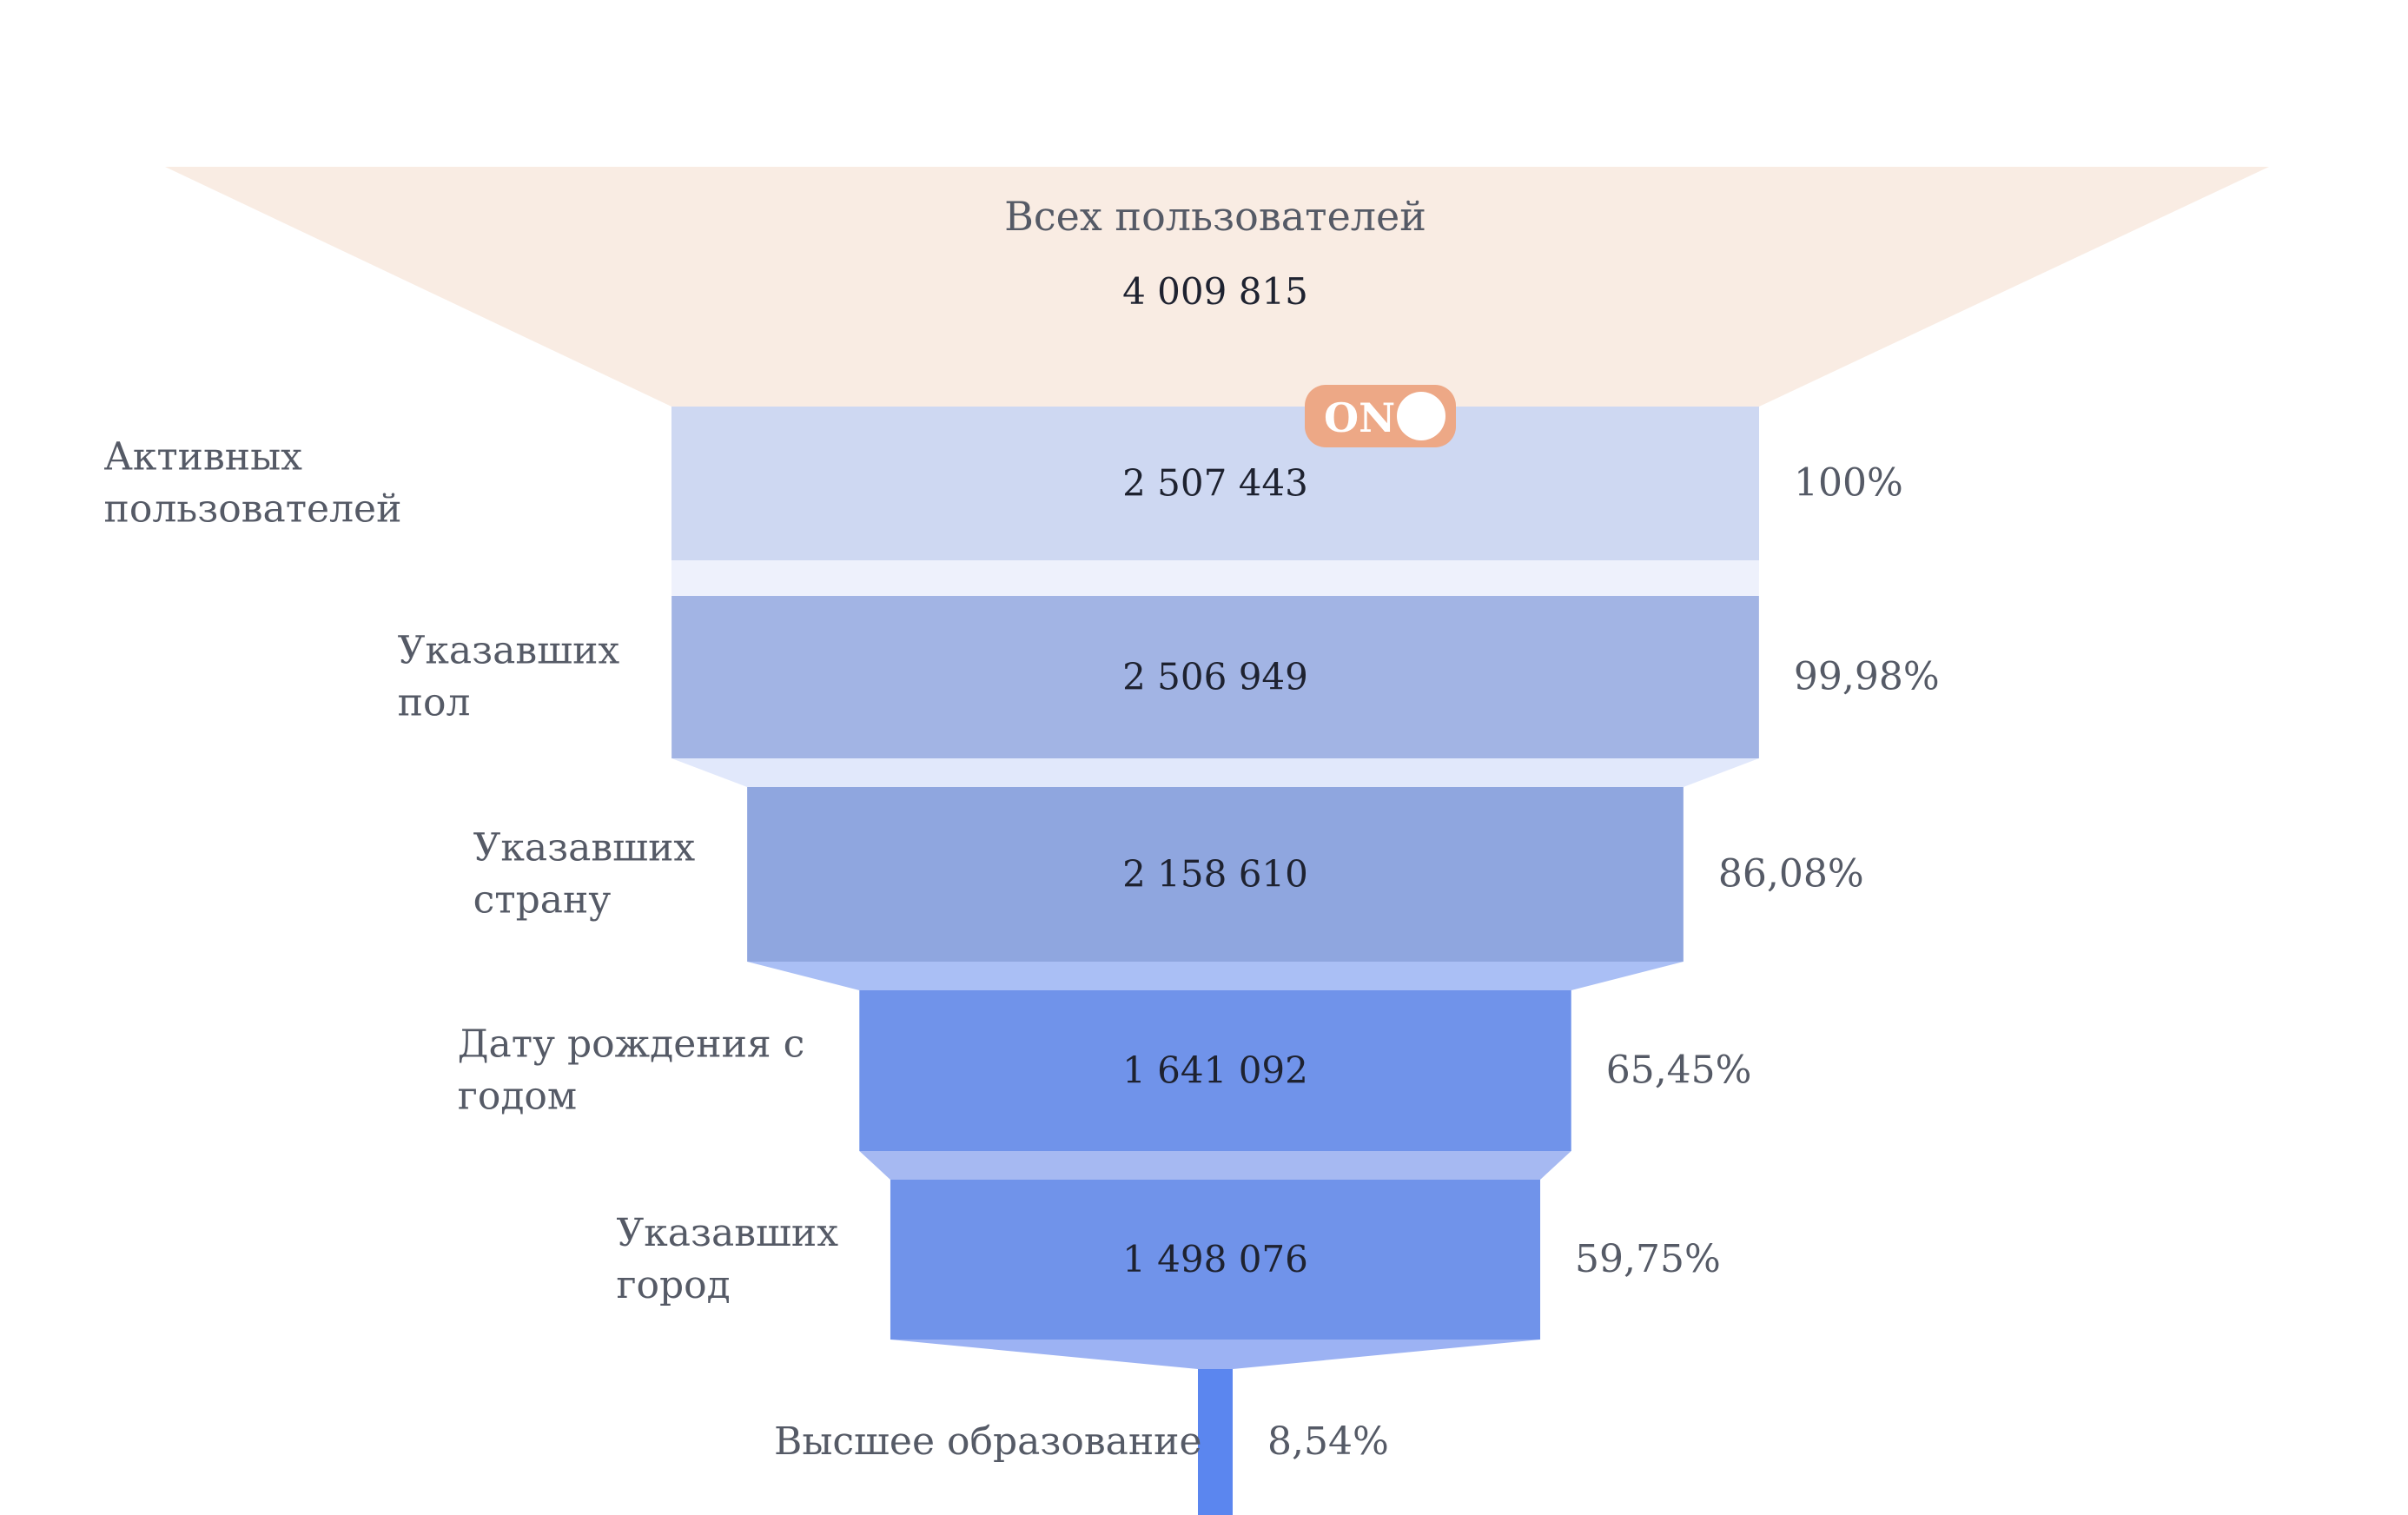 The height and width of the screenshot is (1515, 2408). I want to click on stage-value-0: 2 507 443, so click(1215, 483).